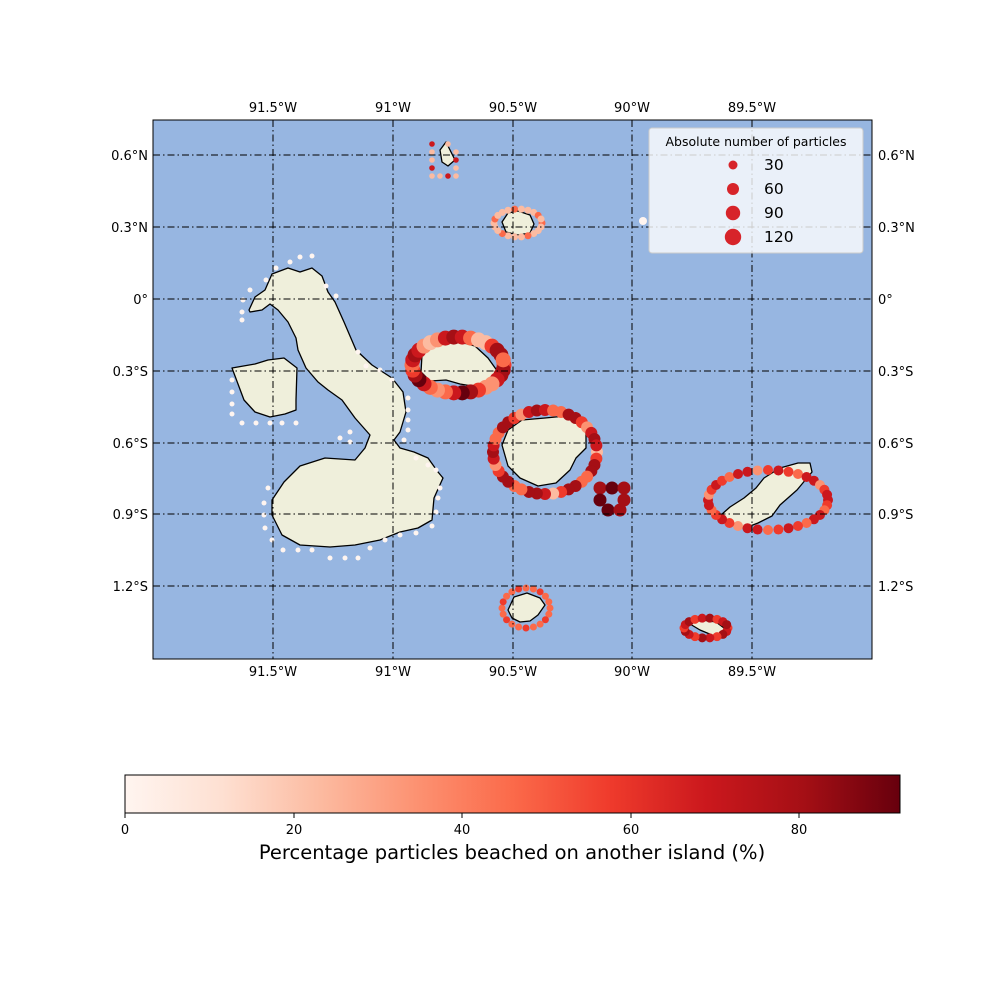 The width and height of the screenshot is (1000, 1000). I want to click on y-tick-labels-right: 0.6°N 0.3°N 0° 0.3°S 0.6°S 0.9°S 1.2°S, so click(896, 372).